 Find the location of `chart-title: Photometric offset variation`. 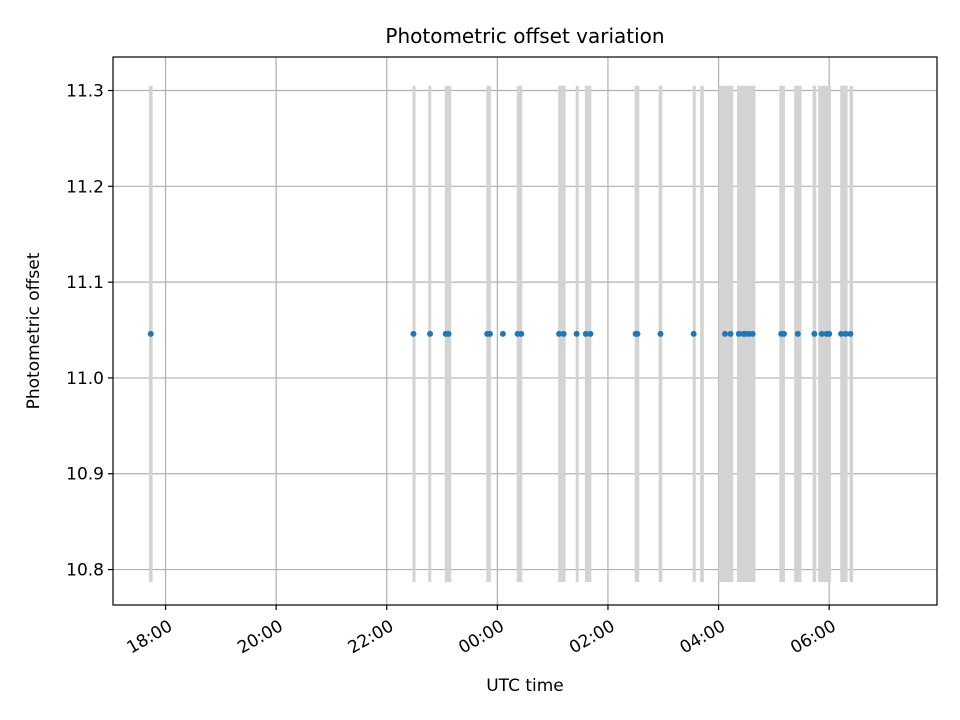

chart-title: Photometric offset variation is located at coordinates (524, 36).